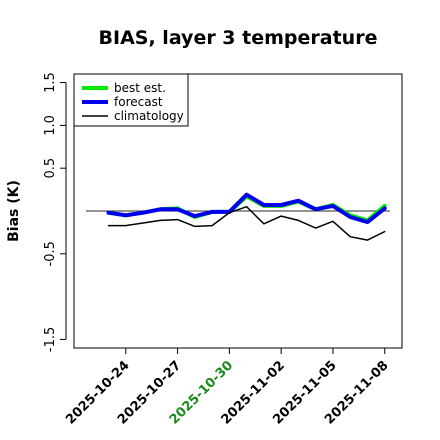  I want to click on y-axis-label: Bias (K), so click(14, 211).